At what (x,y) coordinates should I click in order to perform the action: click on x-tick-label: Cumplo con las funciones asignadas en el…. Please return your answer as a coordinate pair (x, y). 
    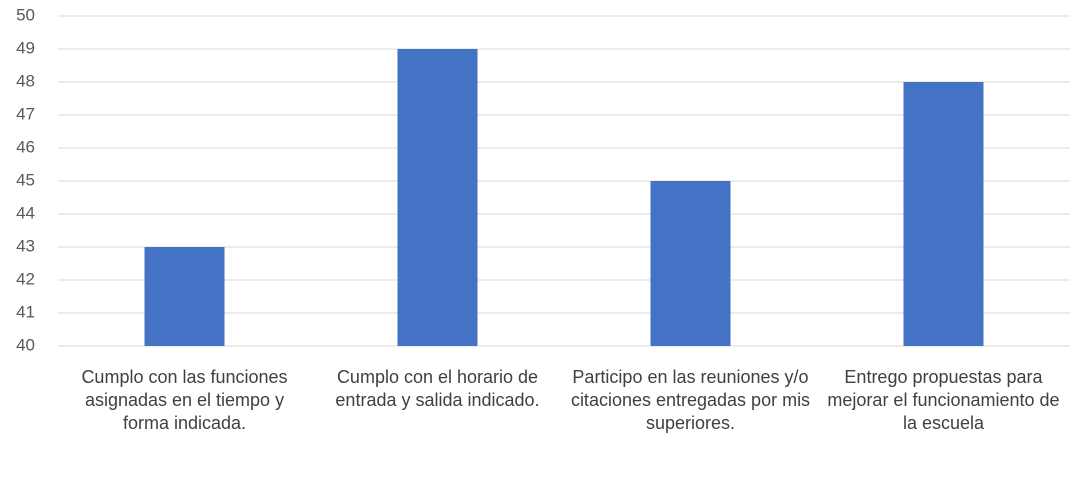
    Looking at the image, I should click on (184, 400).